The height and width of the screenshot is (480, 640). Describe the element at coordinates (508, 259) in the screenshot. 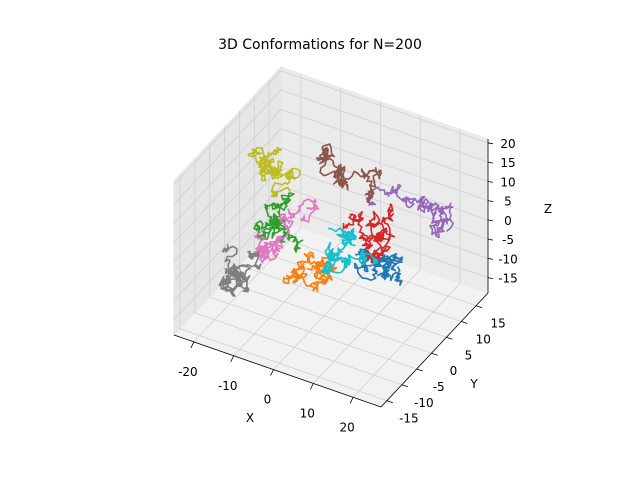

I see `z-tick-label: -10` at that location.